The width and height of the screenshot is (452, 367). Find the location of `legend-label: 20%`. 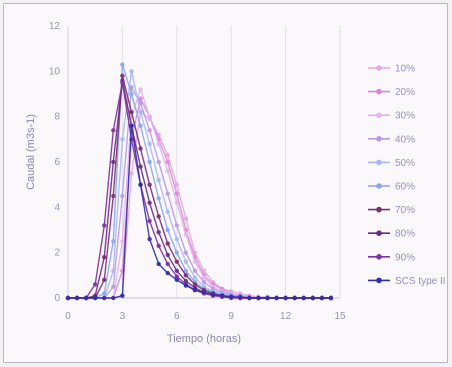

legend-label: 20% is located at coordinates (405, 92).